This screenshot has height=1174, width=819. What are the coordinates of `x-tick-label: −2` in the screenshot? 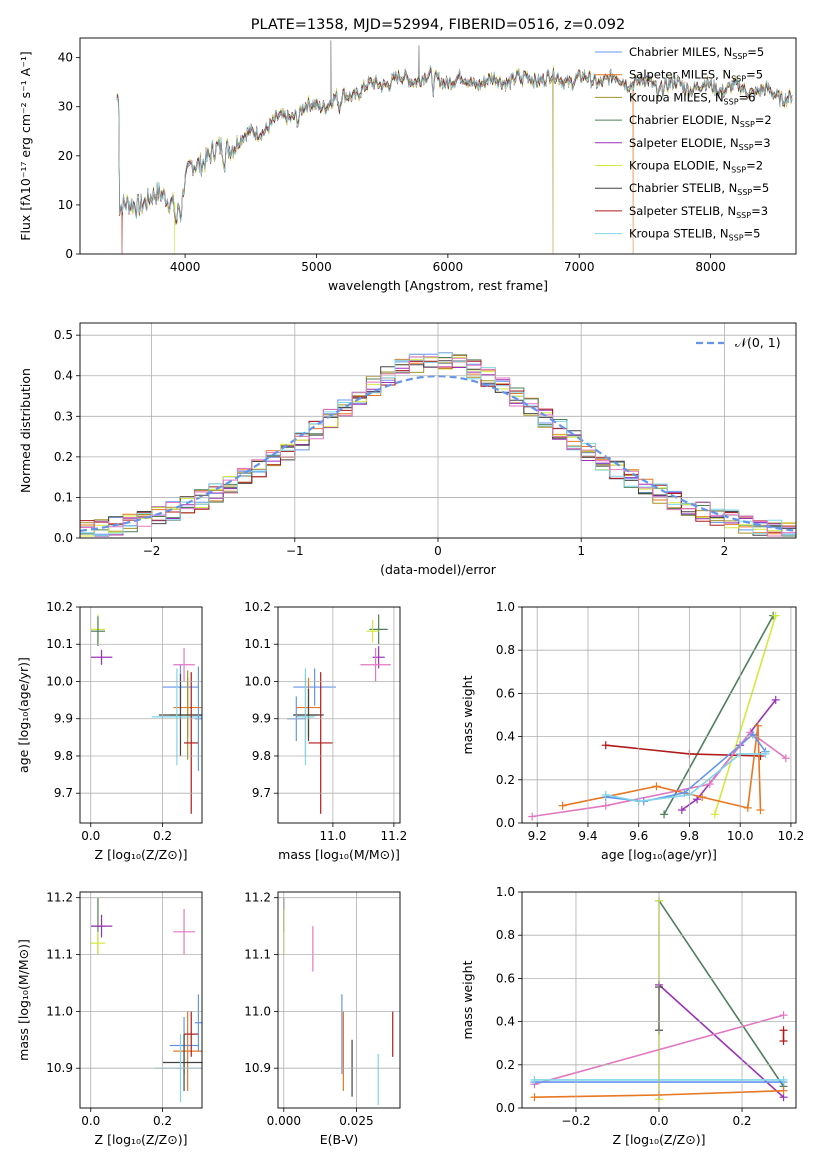 It's located at (152, 551).